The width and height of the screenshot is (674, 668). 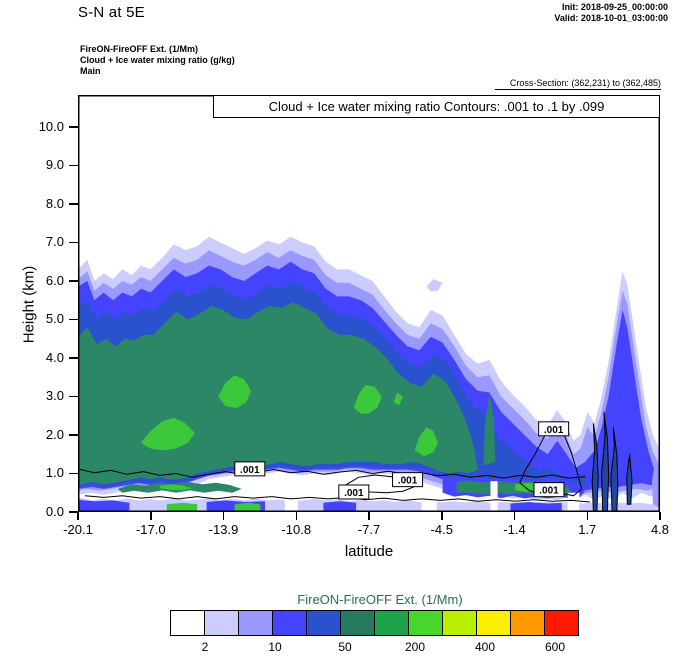 I want to click on page-title: S-N at 5E, so click(x=111, y=12).